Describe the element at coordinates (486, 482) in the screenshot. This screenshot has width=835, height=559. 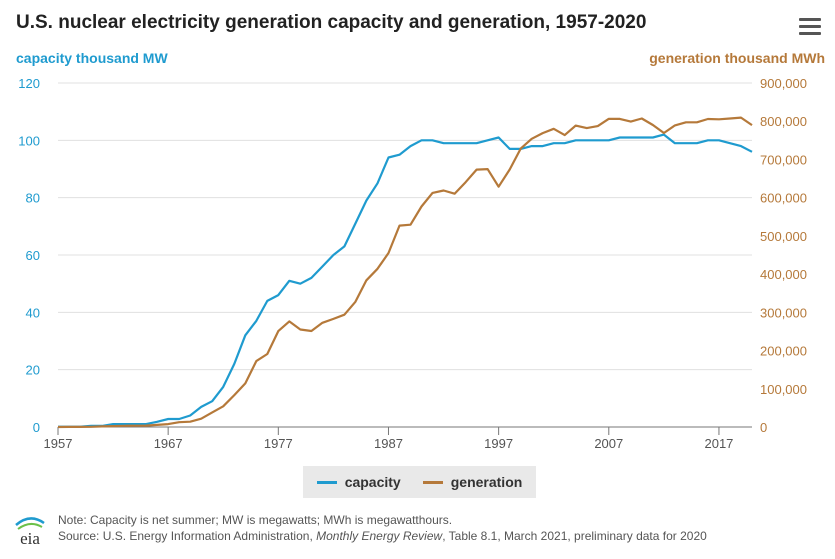
I see `legend-label-generation: generation` at that location.